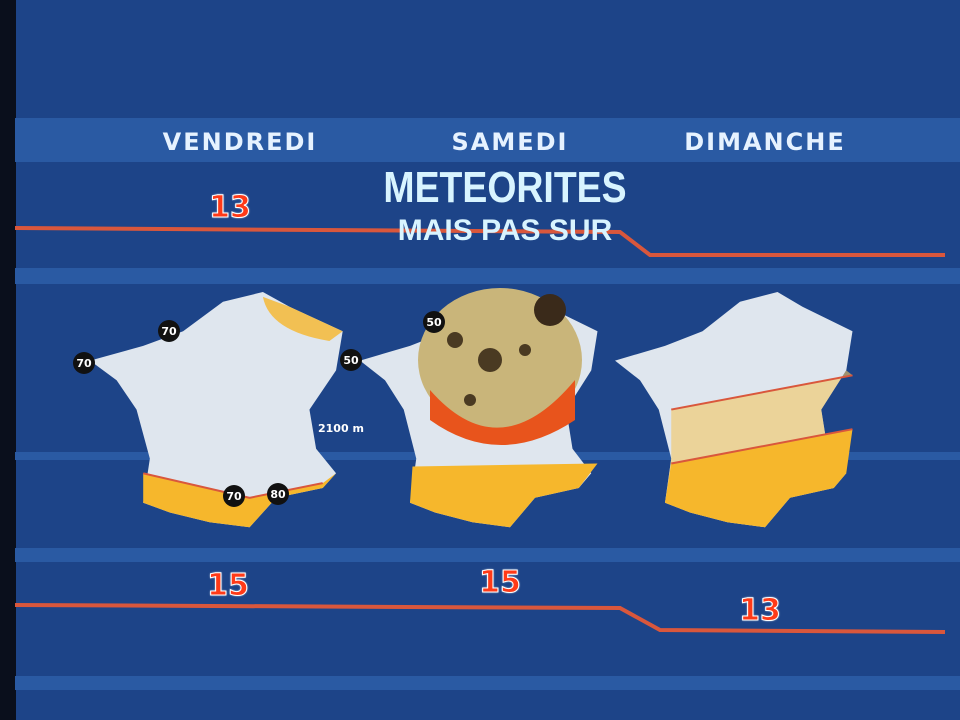 The image size is (960, 720). Describe the element at coordinates (228, 586) in the screenshot. I see `temp-vendredi-bottom: 15` at that location.